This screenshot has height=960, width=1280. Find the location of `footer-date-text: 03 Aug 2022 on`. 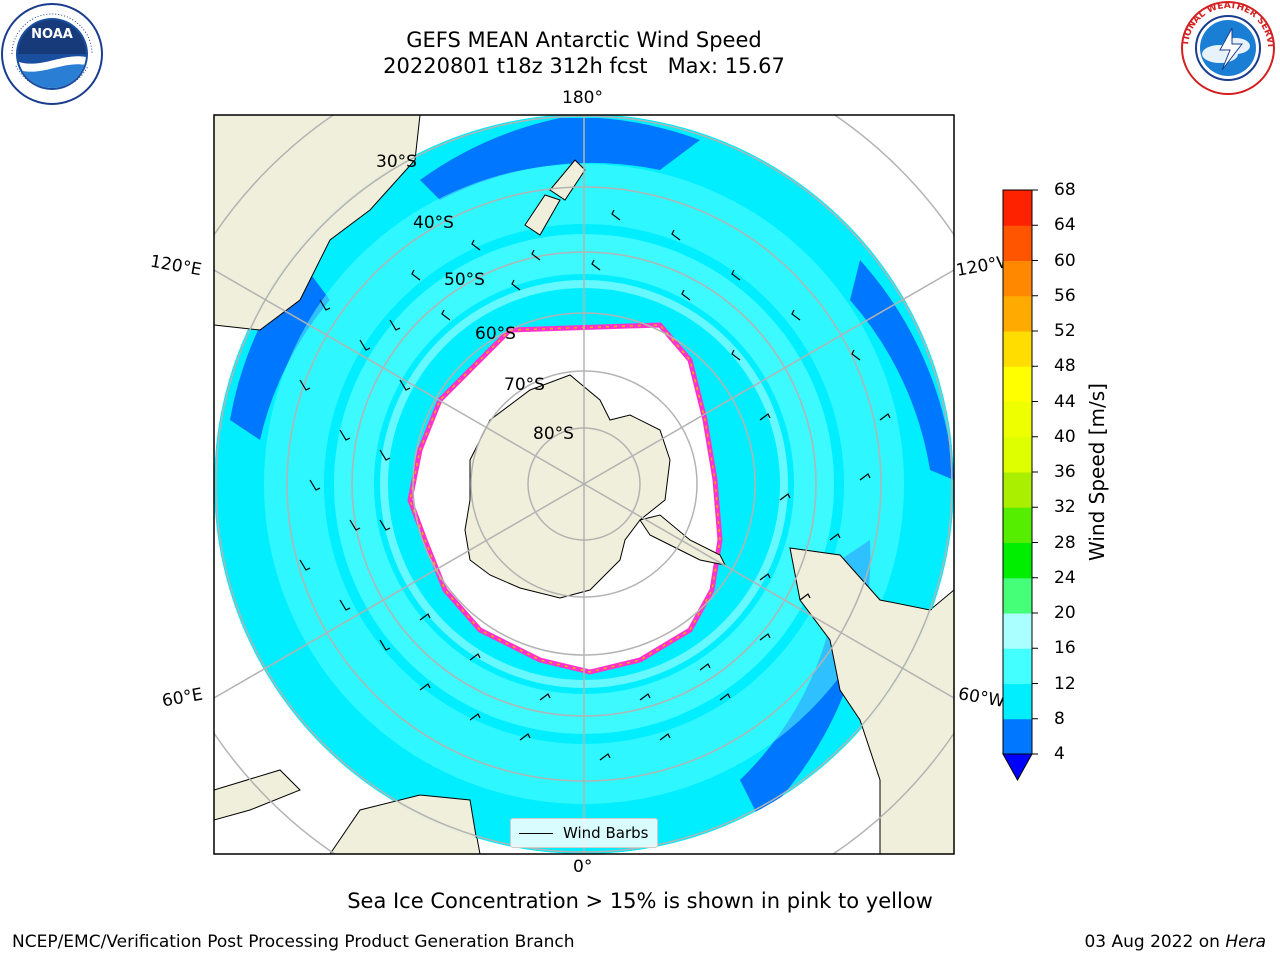

footer-date-text: 03 Aug 2022 on is located at coordinates (1155, 942).